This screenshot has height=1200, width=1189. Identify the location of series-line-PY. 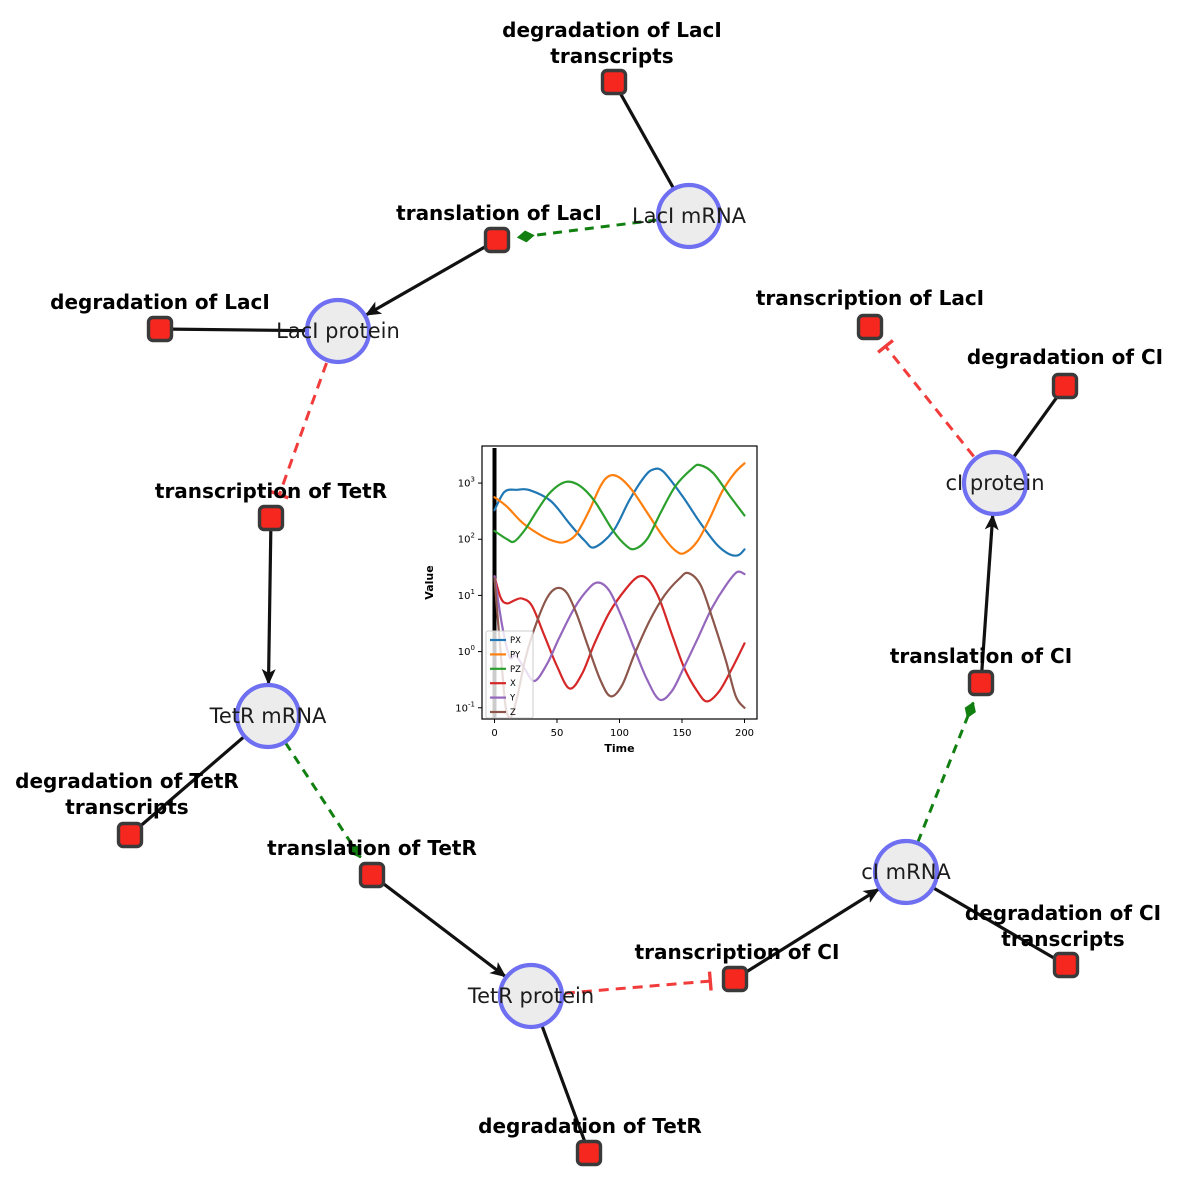
(619, 508).